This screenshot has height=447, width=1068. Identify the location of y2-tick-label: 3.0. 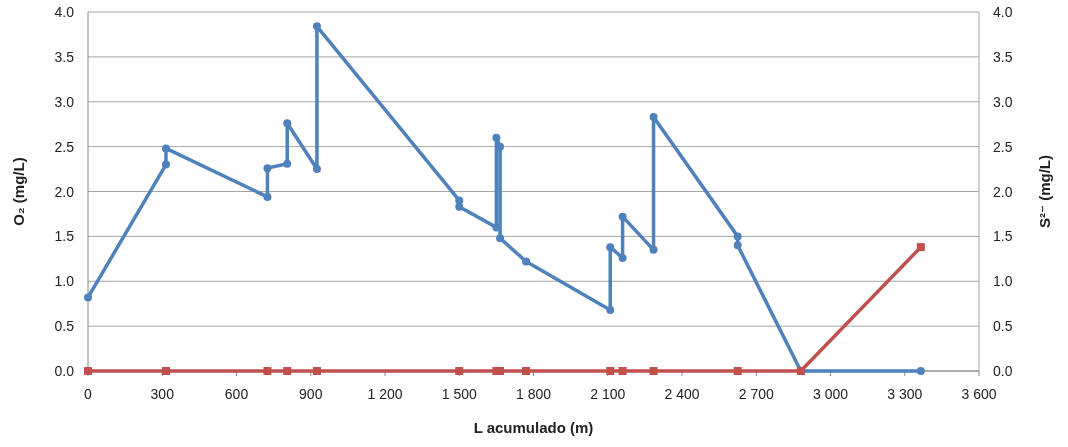
(1003, 101).